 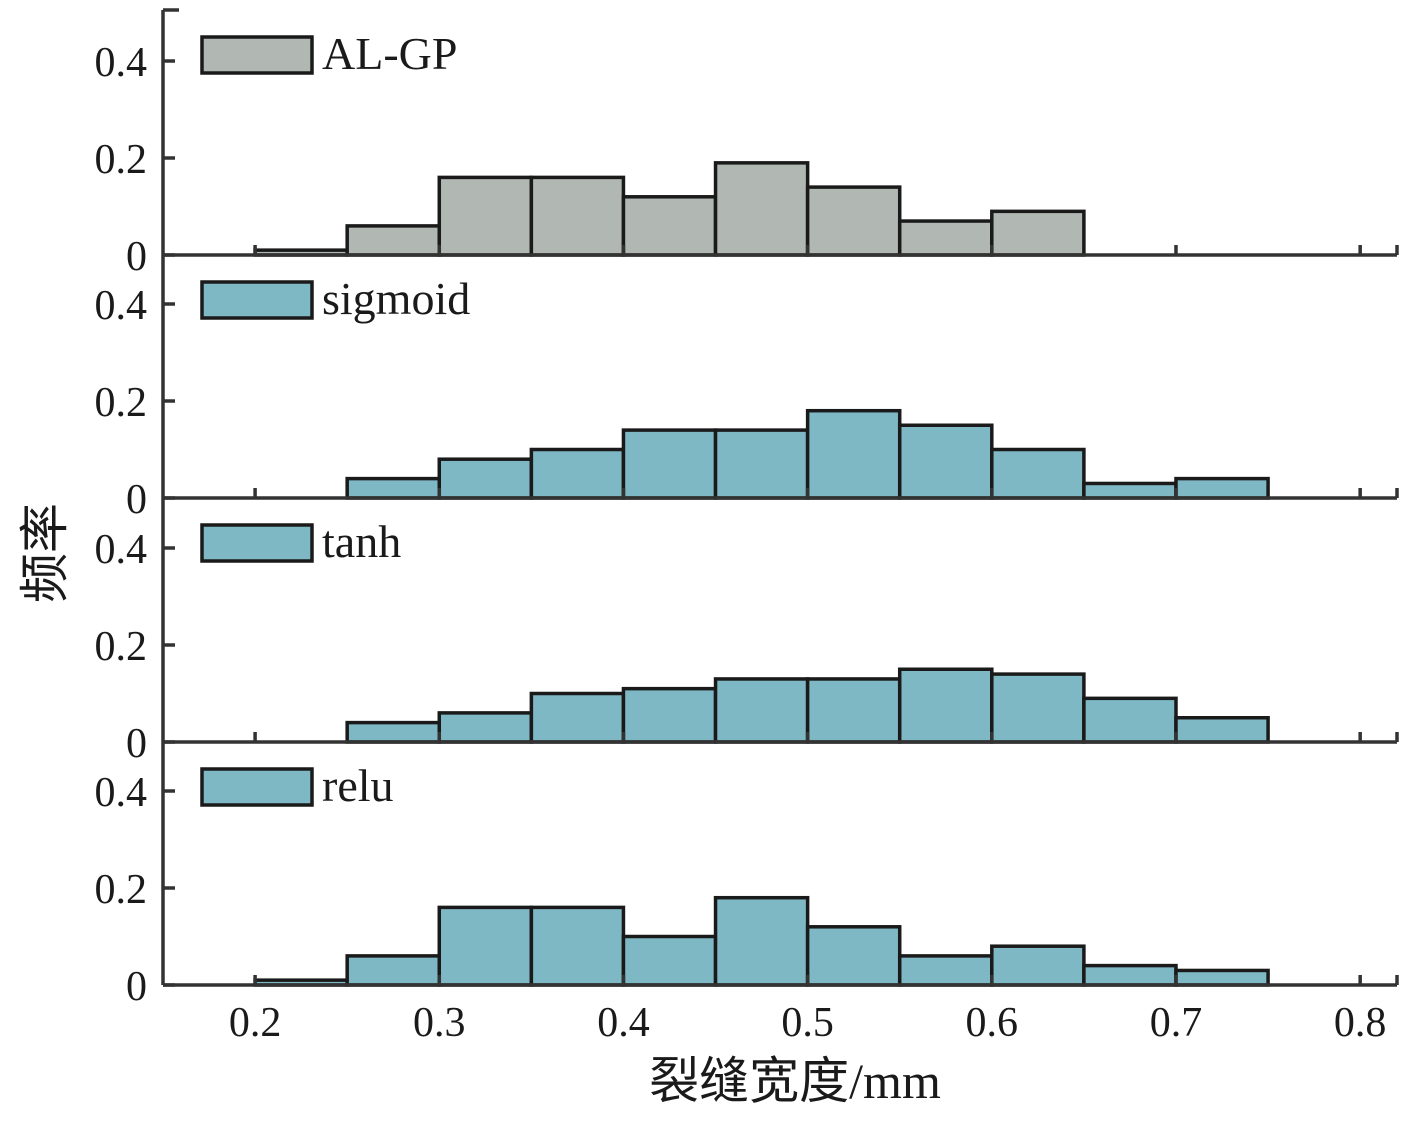 What do you see at coordinates (439, 1023) in the screenshot?
I see `x-tick-label: 0.3` at bounding box center [439, 1023].